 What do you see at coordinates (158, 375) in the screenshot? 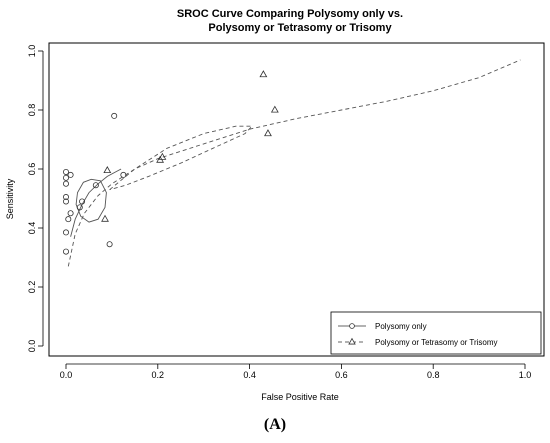
I see `x-tick-label: 0.2` at bounding box center [158, 375].